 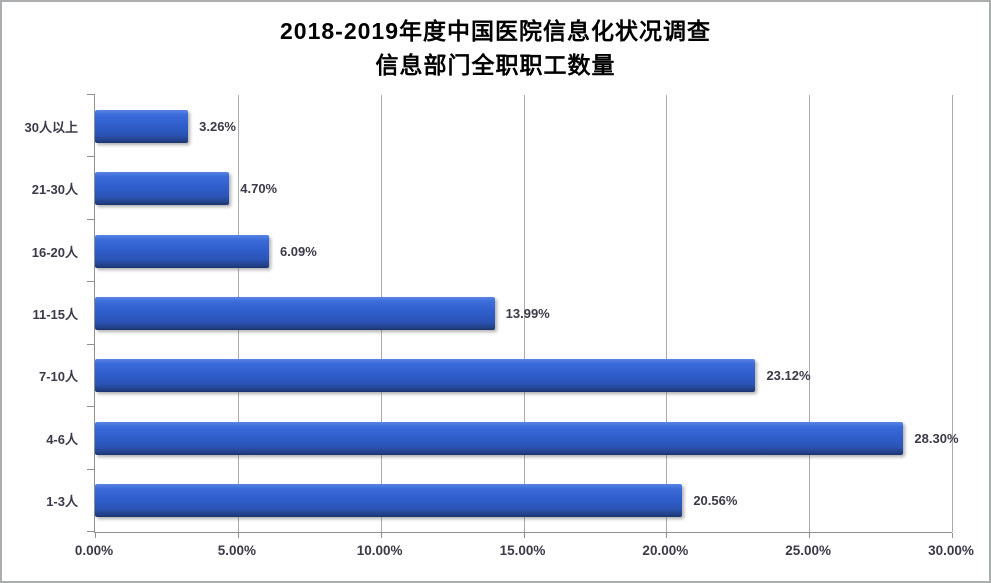 What do you see at coordinates (54, 252) in the screenshot?
I see `category-label: 16-20人` at bounding box center [54, 252].